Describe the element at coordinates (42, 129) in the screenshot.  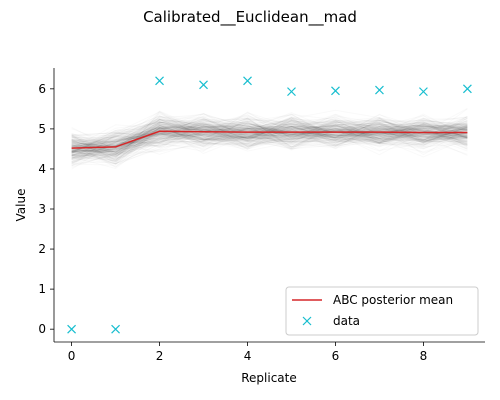
I see `y-tick-label: 5` at that location.